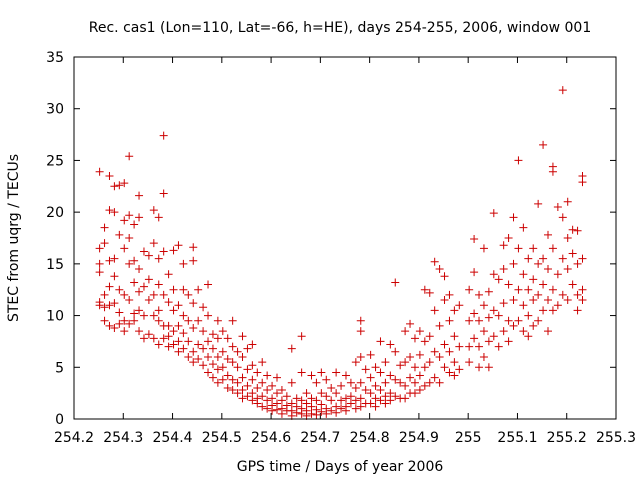 The width and height of the screenshot is (640, 480). What do you see at coordinates (55, 213) in the screenshot?
I see `y-tick-label: 20` at bounding box center [55, 213].